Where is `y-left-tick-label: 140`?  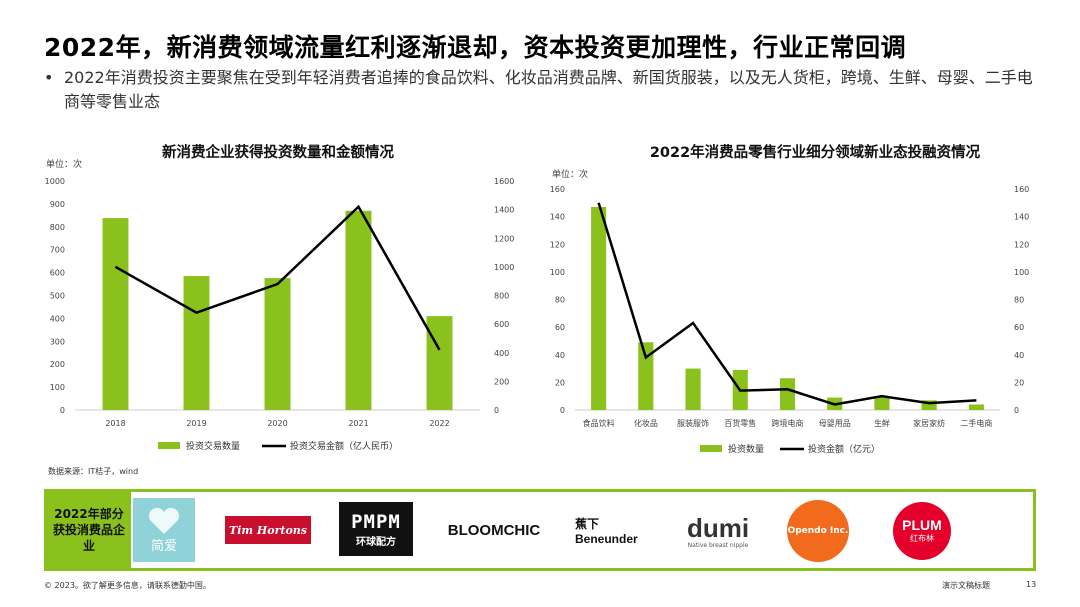
y-left-tick-label: 140 is located at coordinates (557, 217).